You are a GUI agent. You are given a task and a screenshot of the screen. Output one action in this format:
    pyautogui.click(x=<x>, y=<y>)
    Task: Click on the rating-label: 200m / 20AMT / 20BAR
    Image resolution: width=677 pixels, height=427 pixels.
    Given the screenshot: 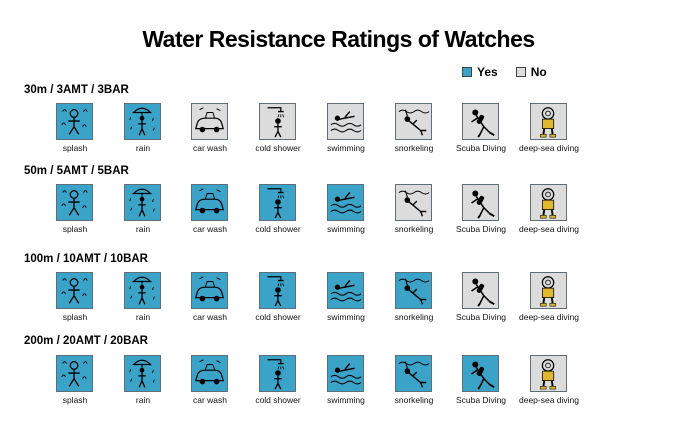 What is the action you would take?
    pyautogui.click(x=86, y=341)
    